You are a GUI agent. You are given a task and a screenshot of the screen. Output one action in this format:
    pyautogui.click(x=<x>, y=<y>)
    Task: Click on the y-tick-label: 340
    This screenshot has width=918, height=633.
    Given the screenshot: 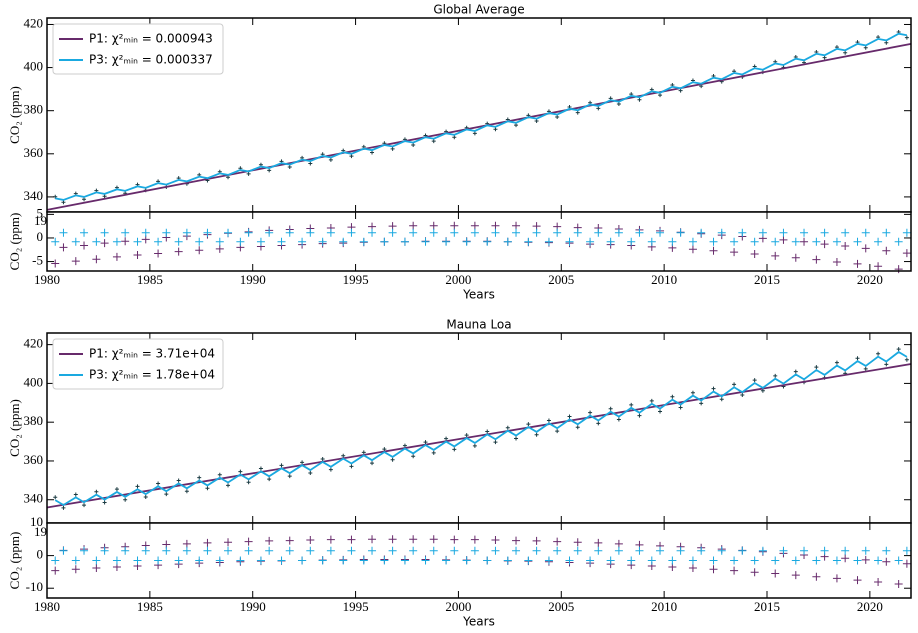 What is the action you would take?
    pyautogui.click(x=34, y=195)
    